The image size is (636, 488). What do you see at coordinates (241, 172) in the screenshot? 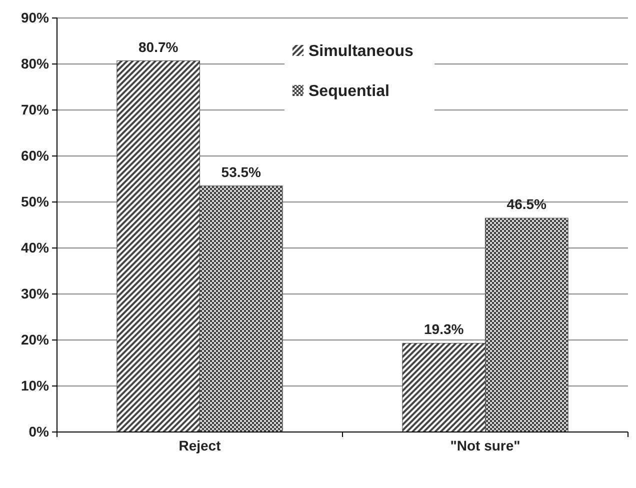
I see `text: 53.5%` at bounding box center [241, 172].